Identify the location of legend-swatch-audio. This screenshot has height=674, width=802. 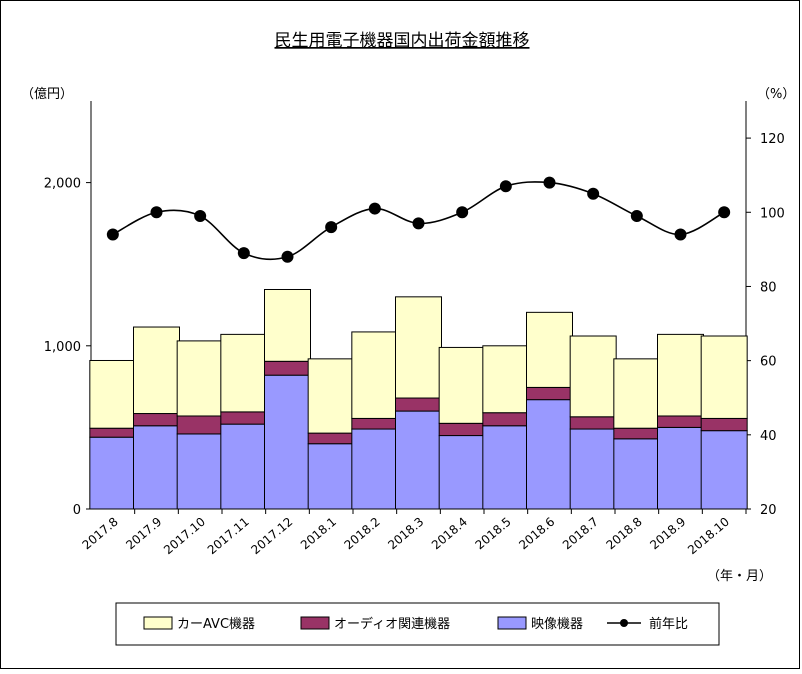
(315, 623).